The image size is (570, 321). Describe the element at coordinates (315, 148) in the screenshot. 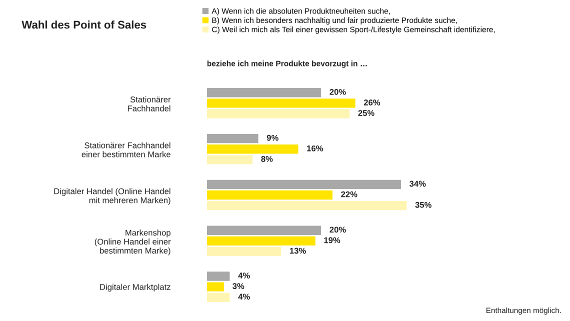

I see `data-label: 16%` at that location.